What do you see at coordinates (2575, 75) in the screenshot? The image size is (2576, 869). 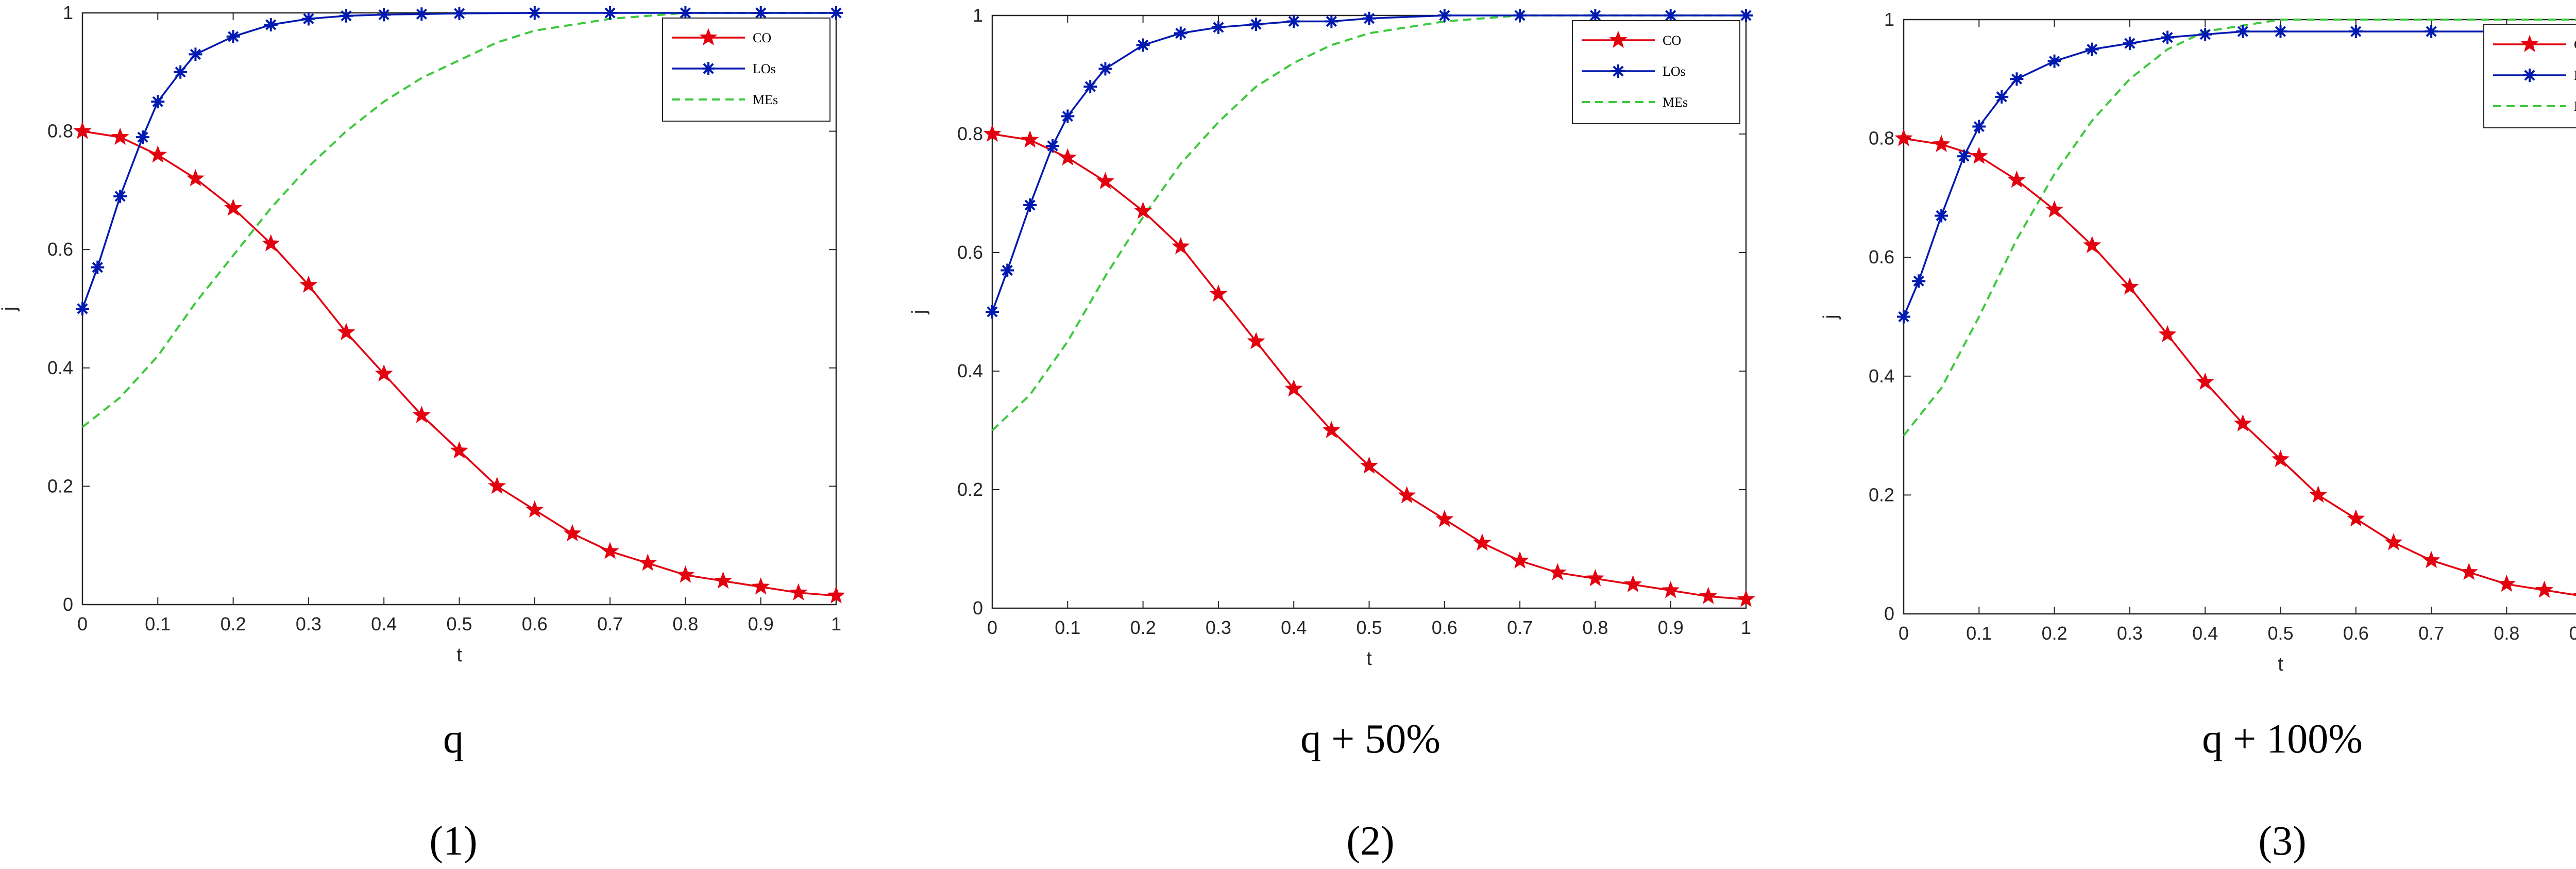 I see `legend-label-los: LOs` at bounding box center [2575, 75].